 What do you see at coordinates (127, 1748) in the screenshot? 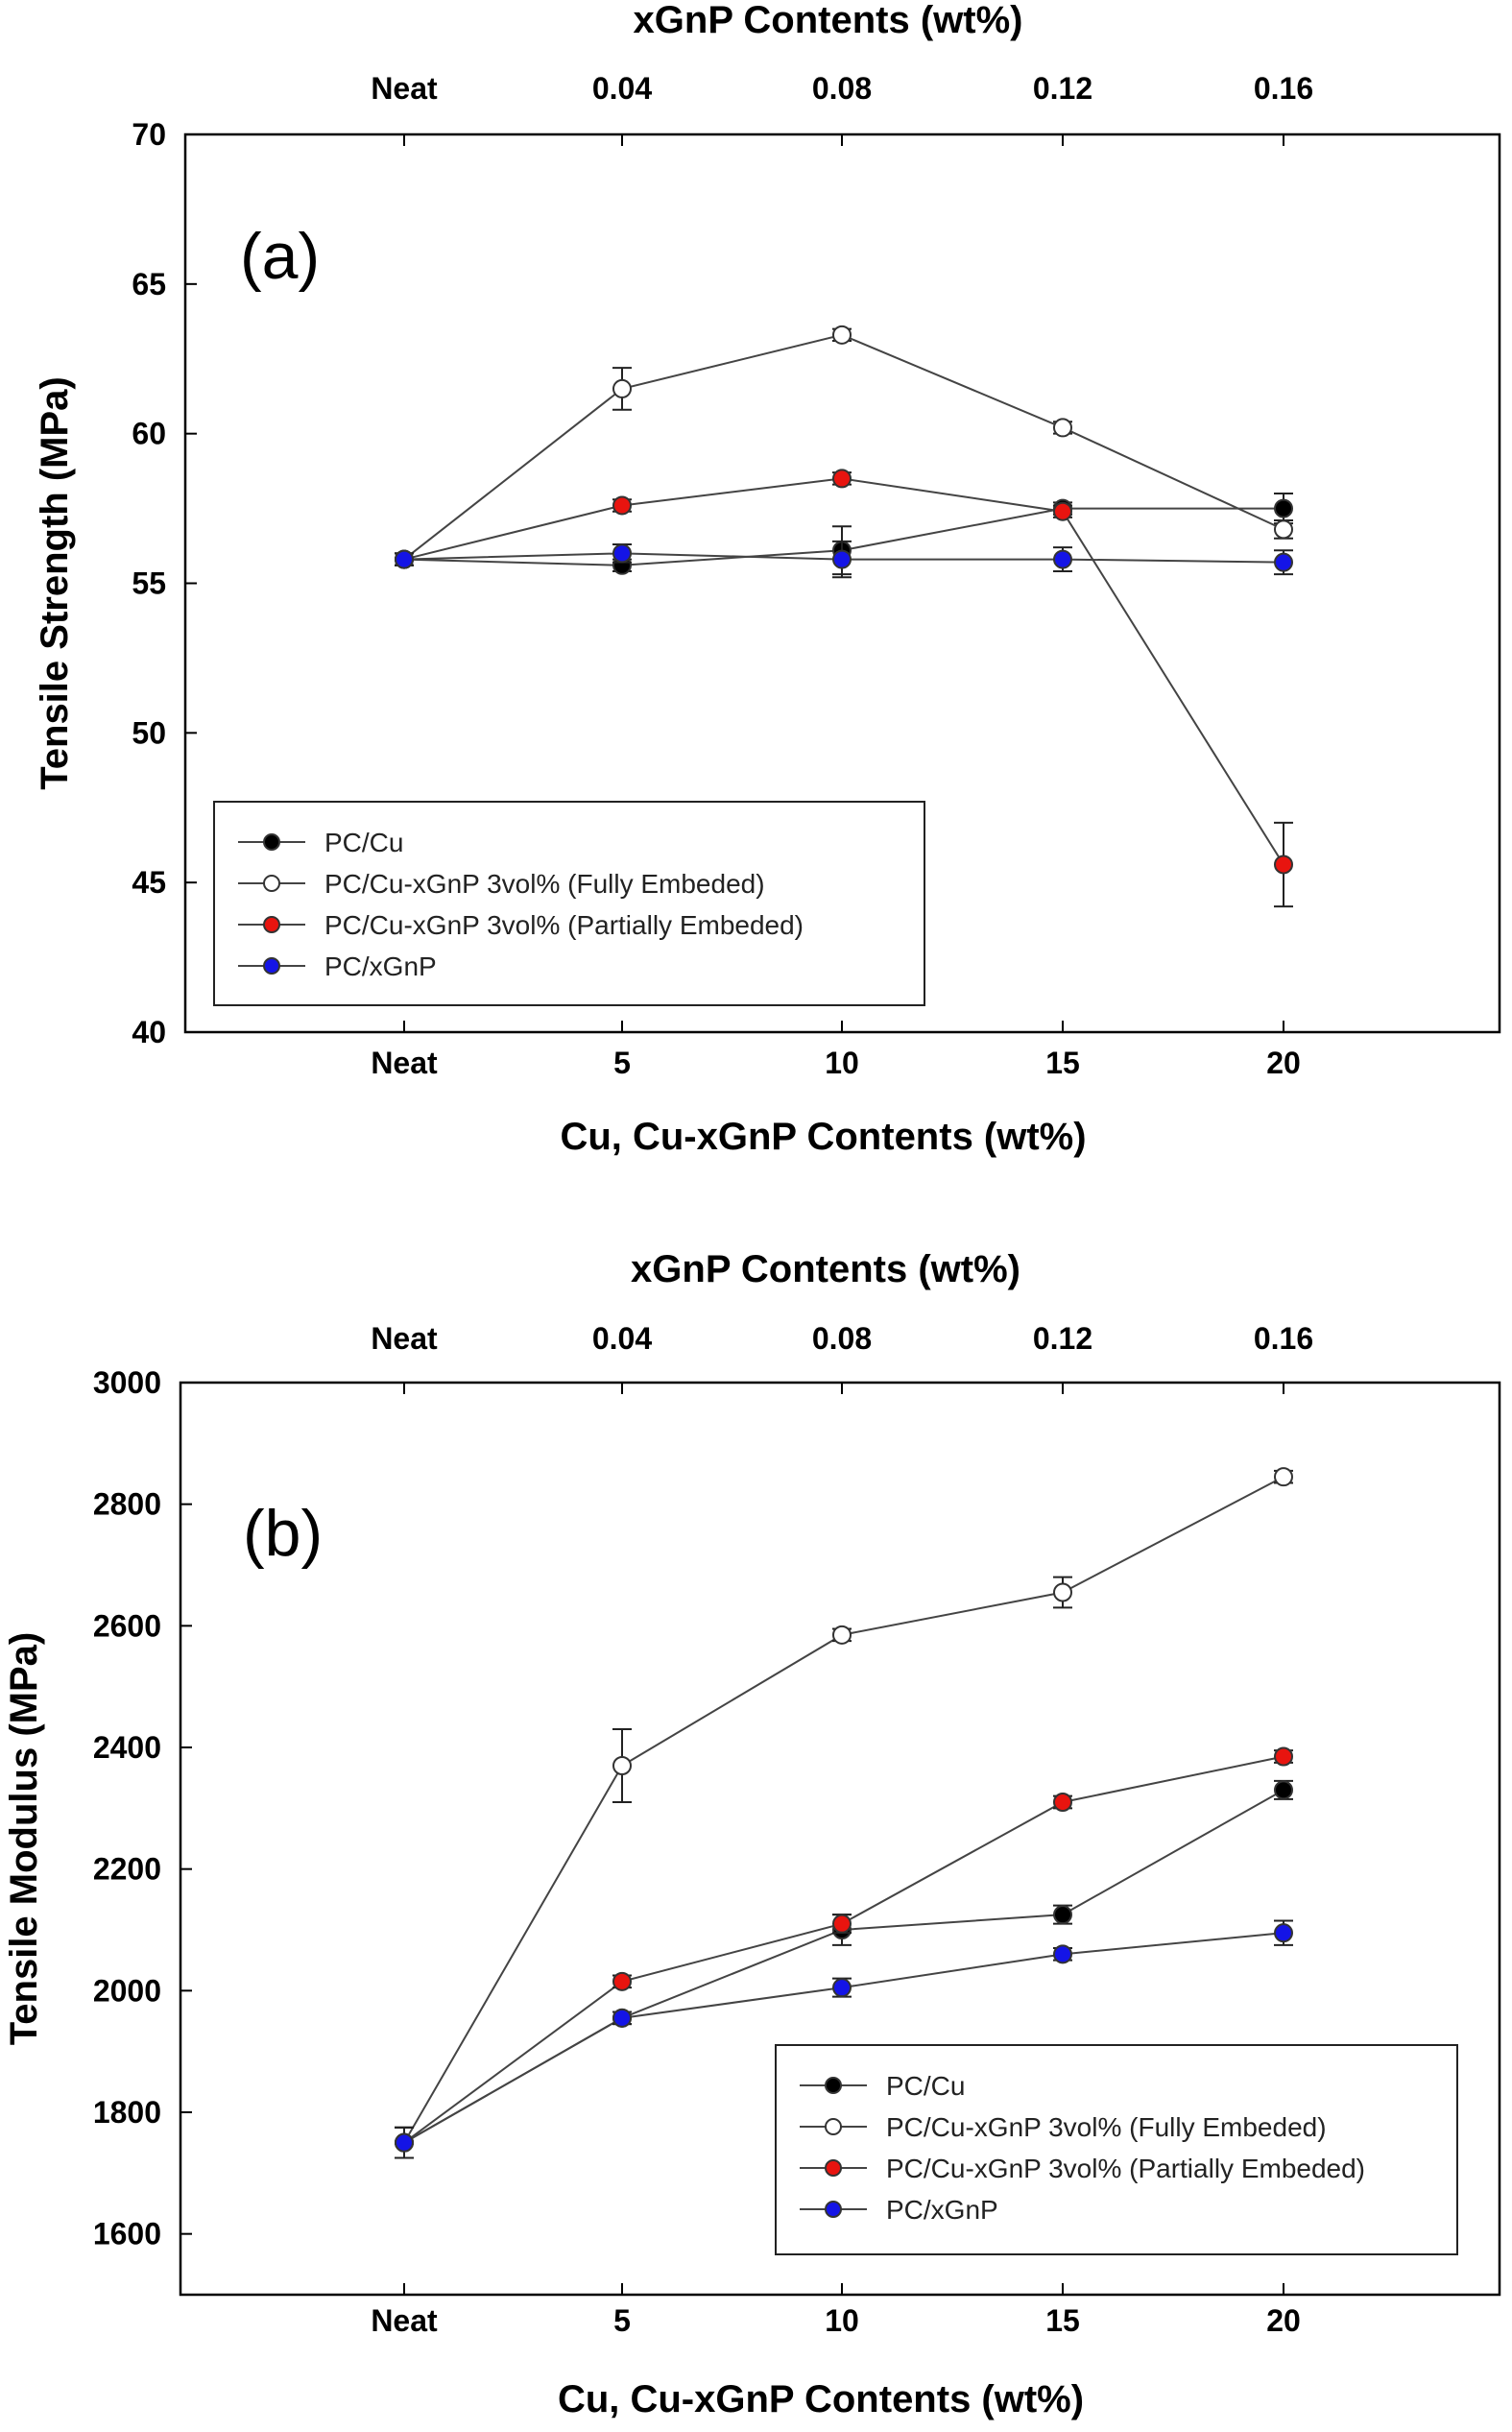
I see `y-tick-label: 2400` at bounding box center [127, 1748].